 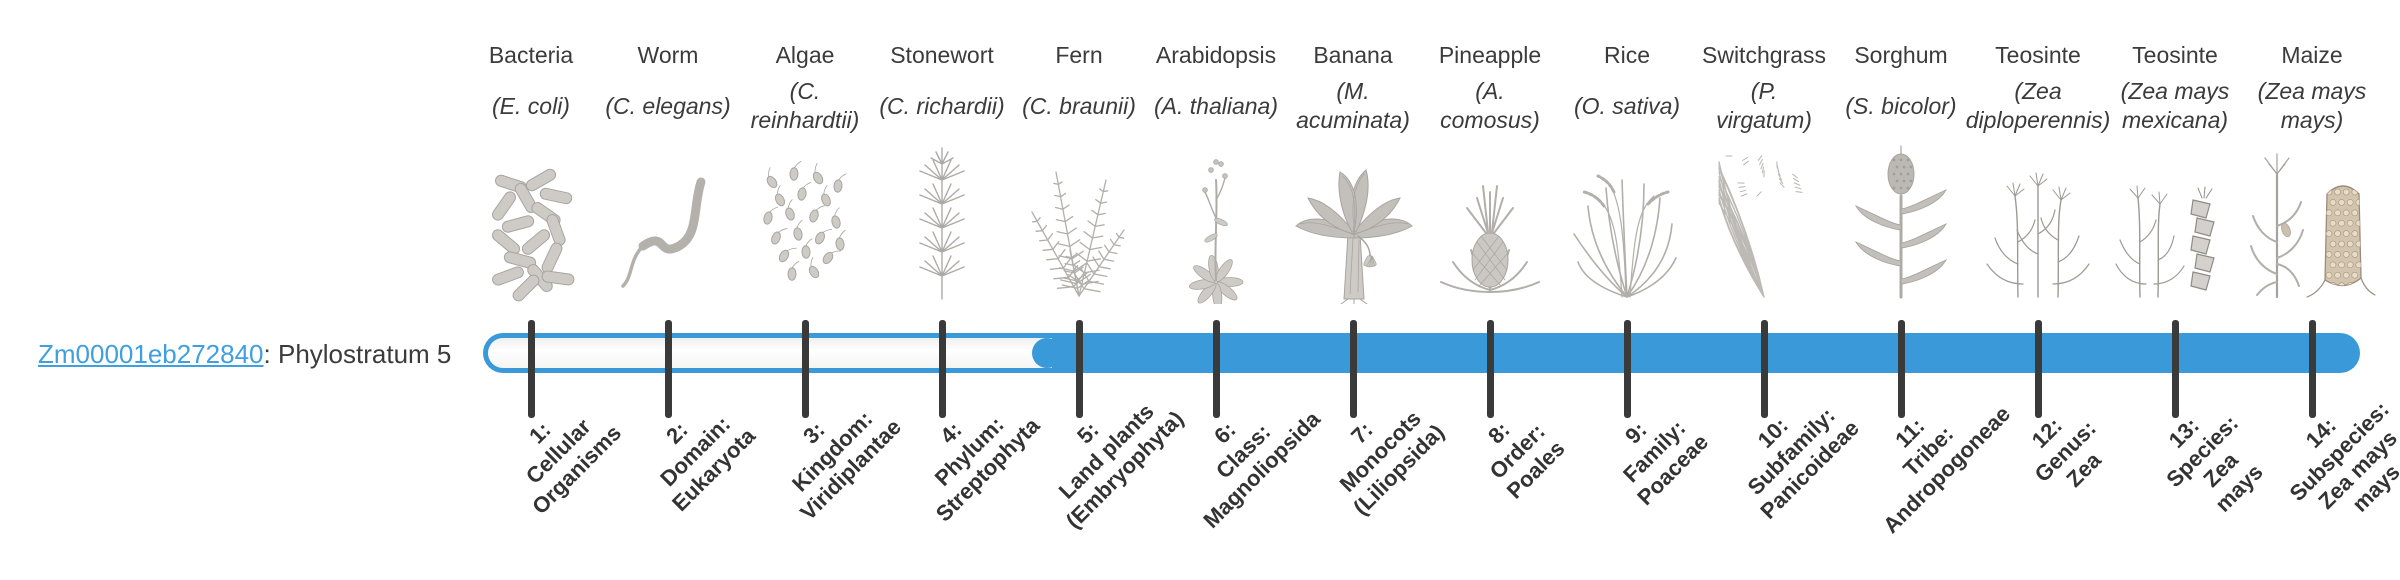 I want to click on stratum-label: 9: Family: Poaceae, so click(x=1666, y=463).